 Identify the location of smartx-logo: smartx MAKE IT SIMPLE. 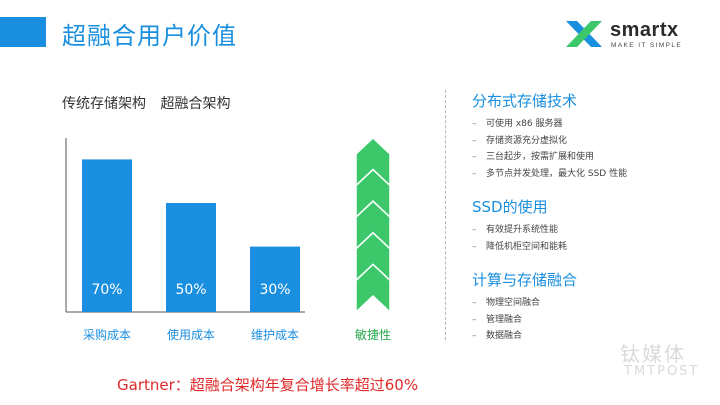
(637, 34).